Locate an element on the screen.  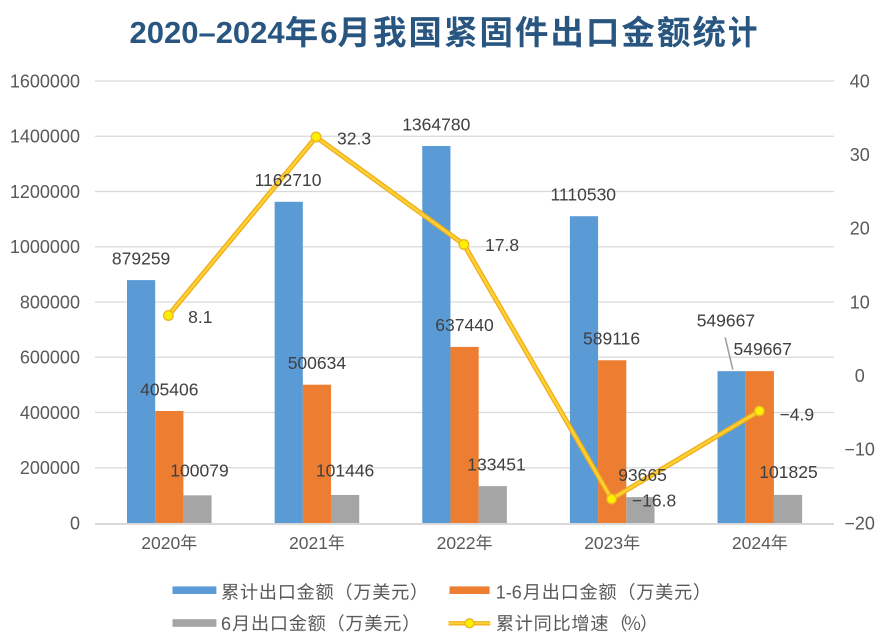
svg-text: 2023 is located at coordinates (603, 543).